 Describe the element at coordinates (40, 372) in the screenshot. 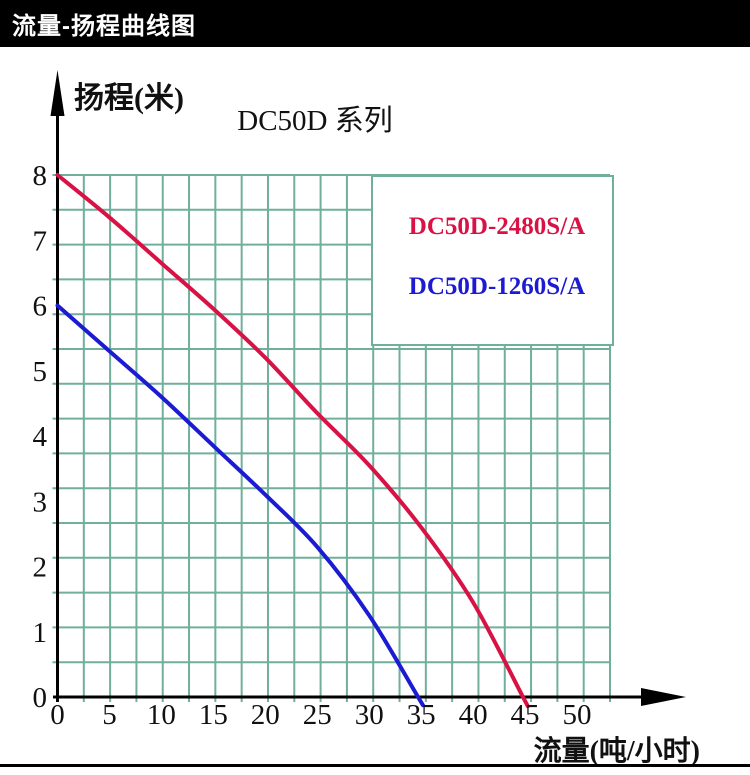

I see `y-tick-label: 5` at that location.